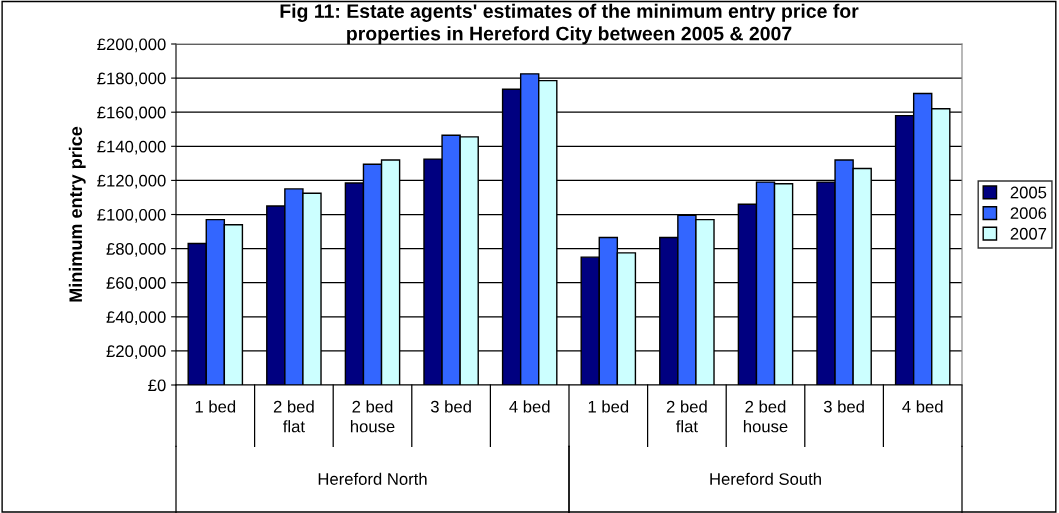 The height and width of the screenshot is (513, 1059). Describe the element at coordinates (1028, 192) in the screenshot. I see `legend-label: 2005` at that location.